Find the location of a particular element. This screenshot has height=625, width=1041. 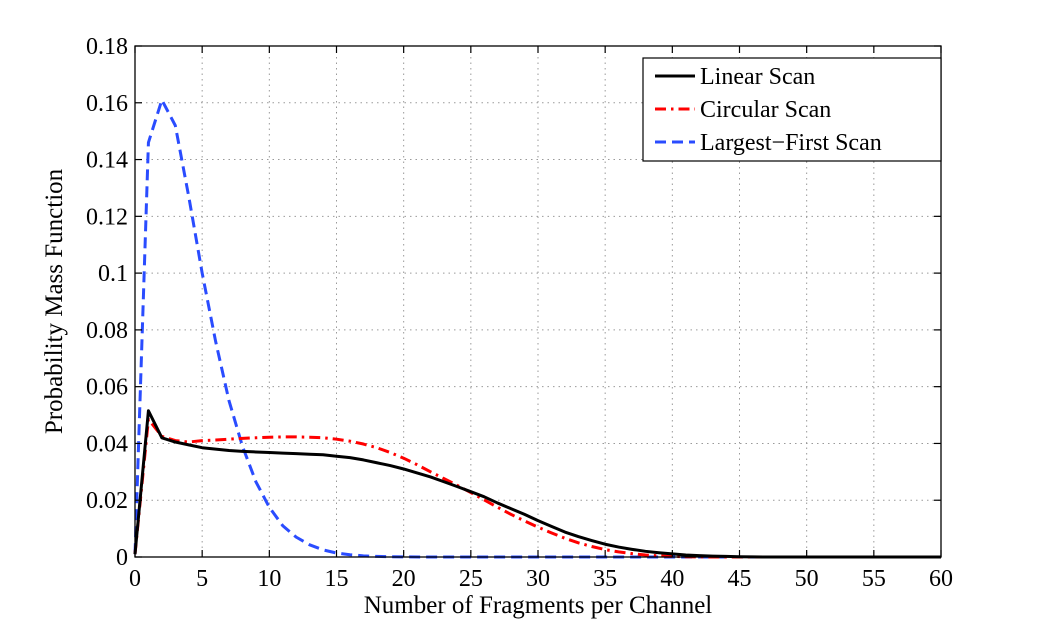

x-tick-label: 5 is located at coordinates (202, 579).